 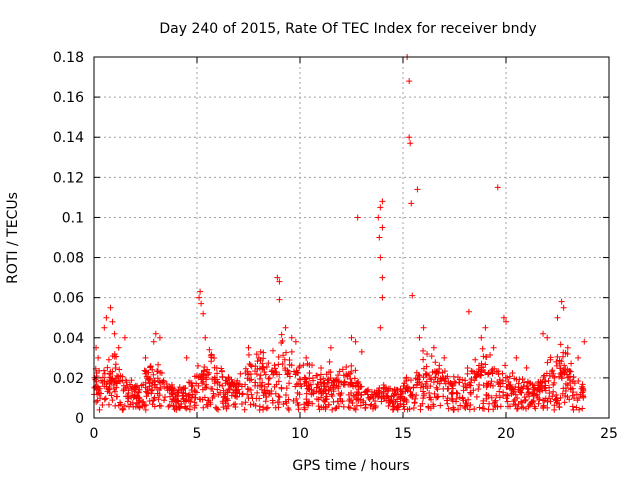 I want to click on x-tick-label: 15, so click(x=403, y=434).